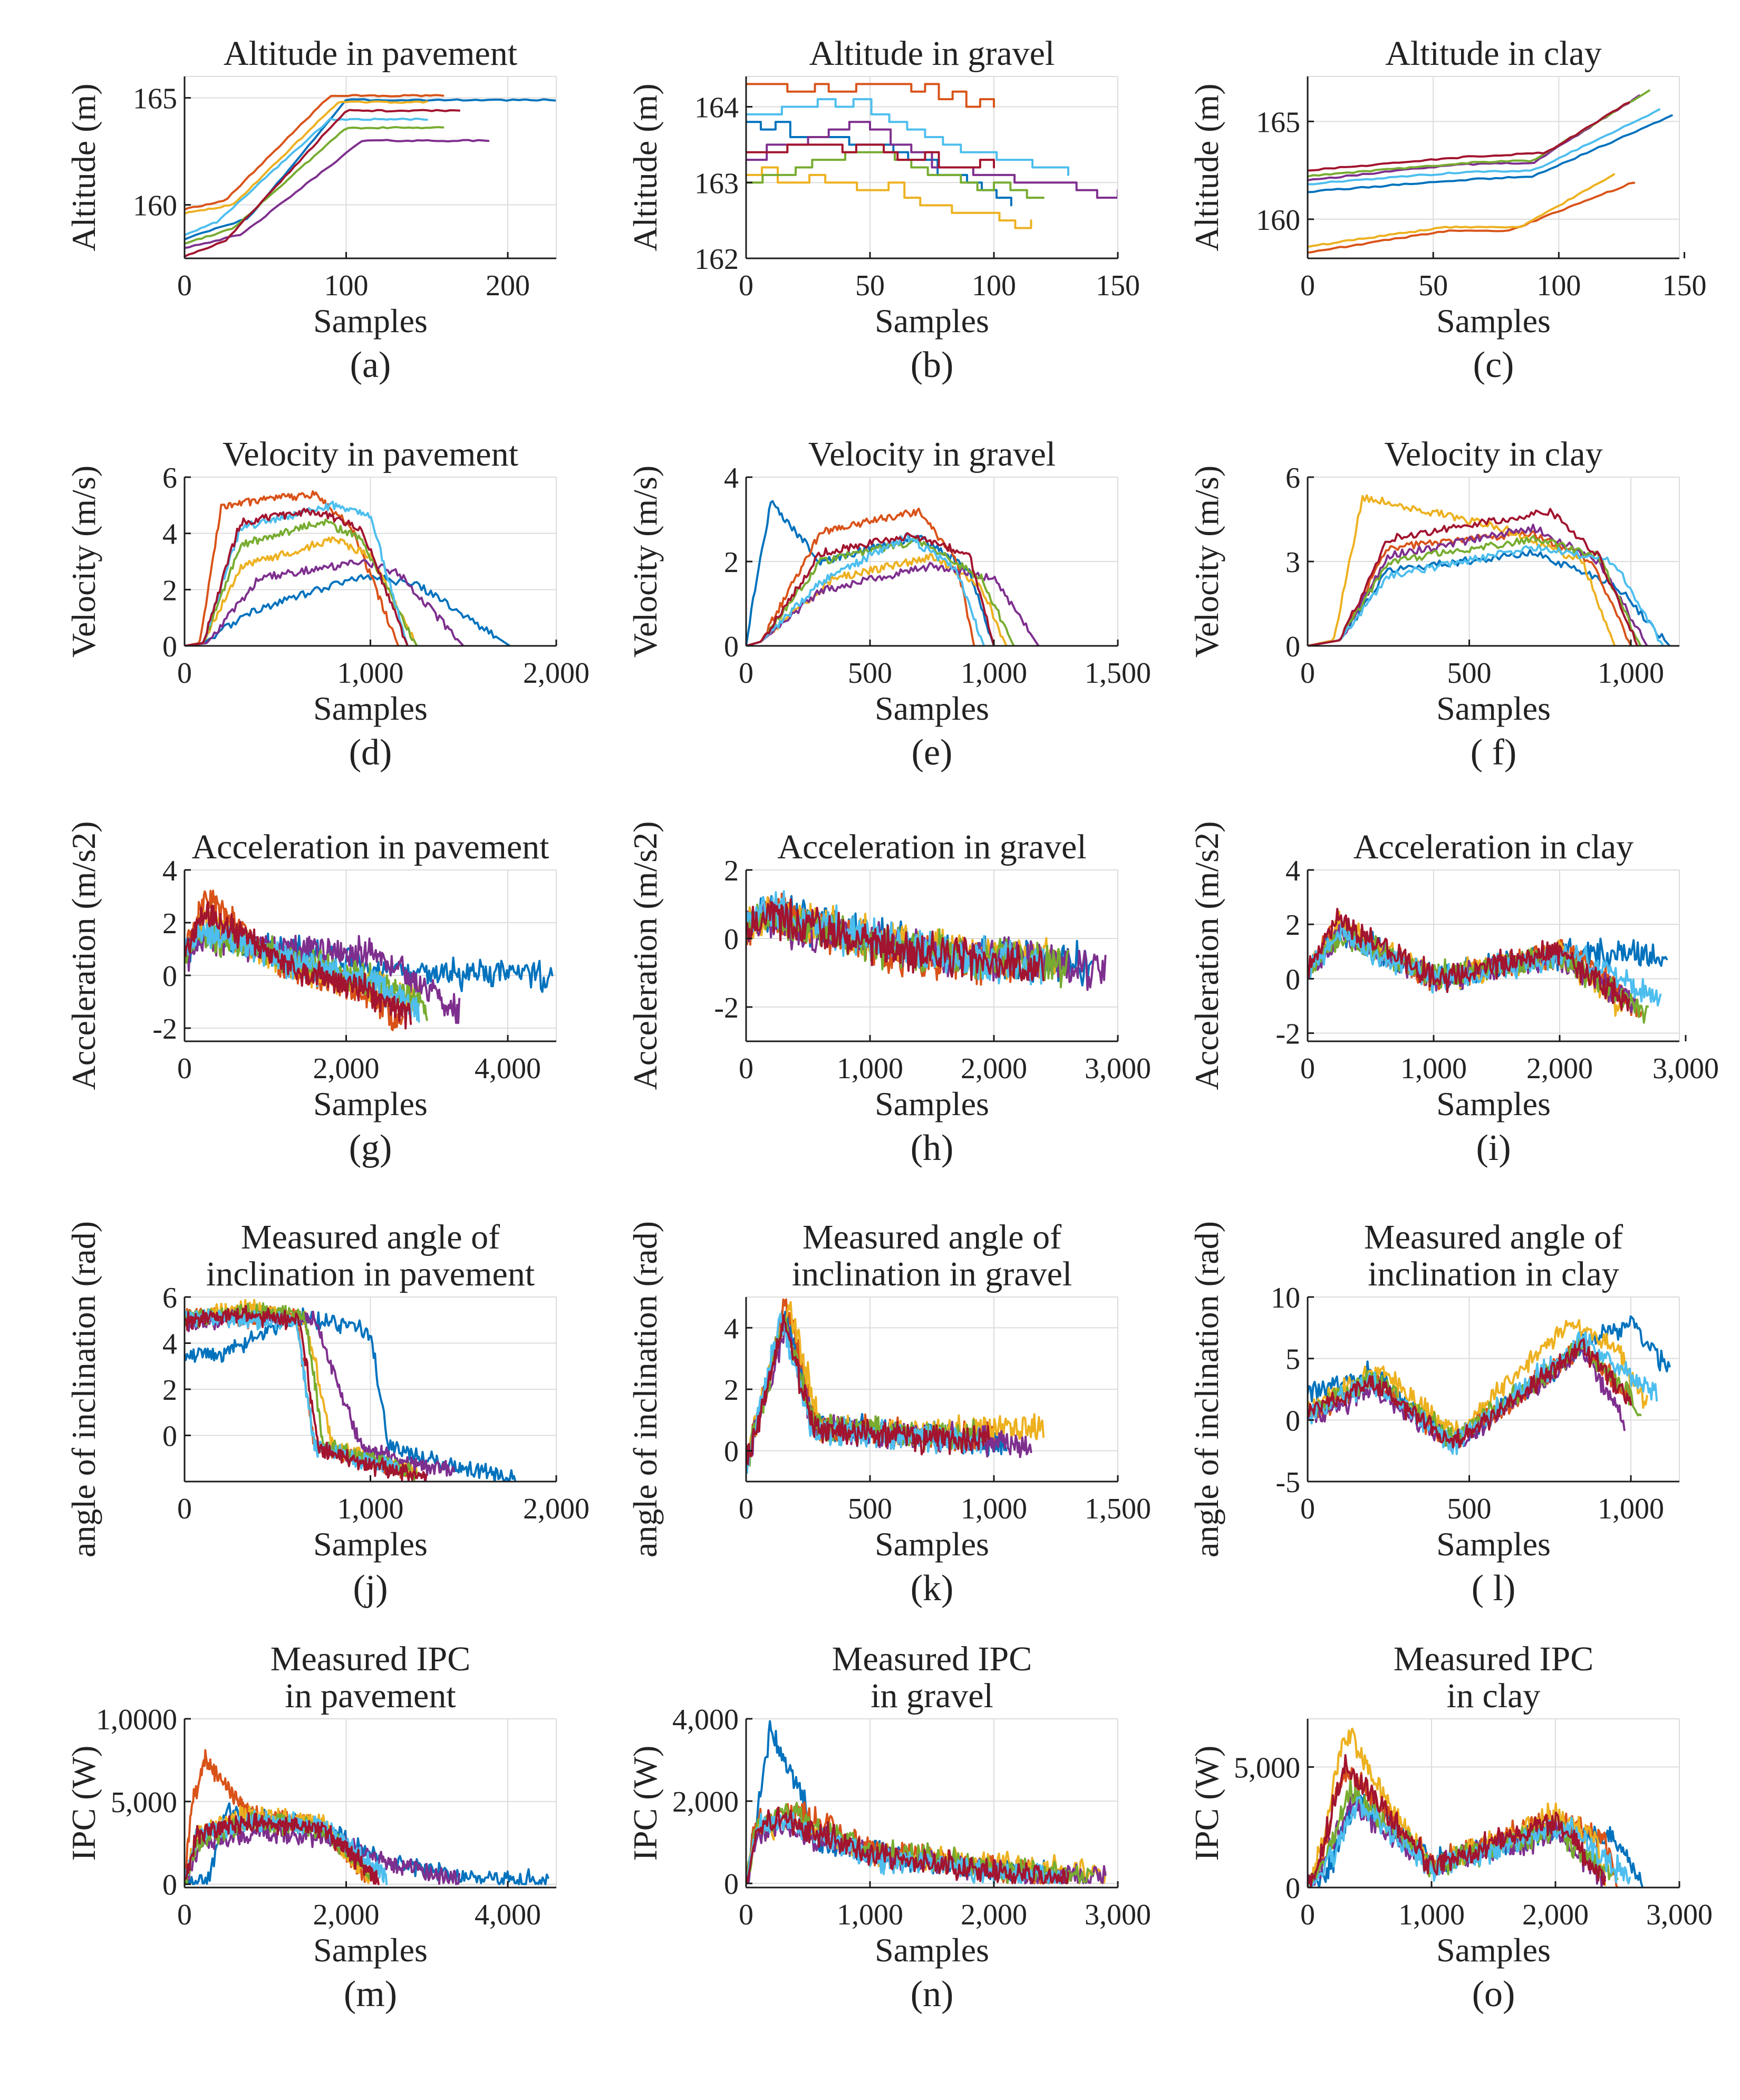 This screenshot has height=2100, width=1740. What do you see at coordinates (716, 259) in the screenshot?
I see `y-tick-label: 162` at bounding box center [716, 259].